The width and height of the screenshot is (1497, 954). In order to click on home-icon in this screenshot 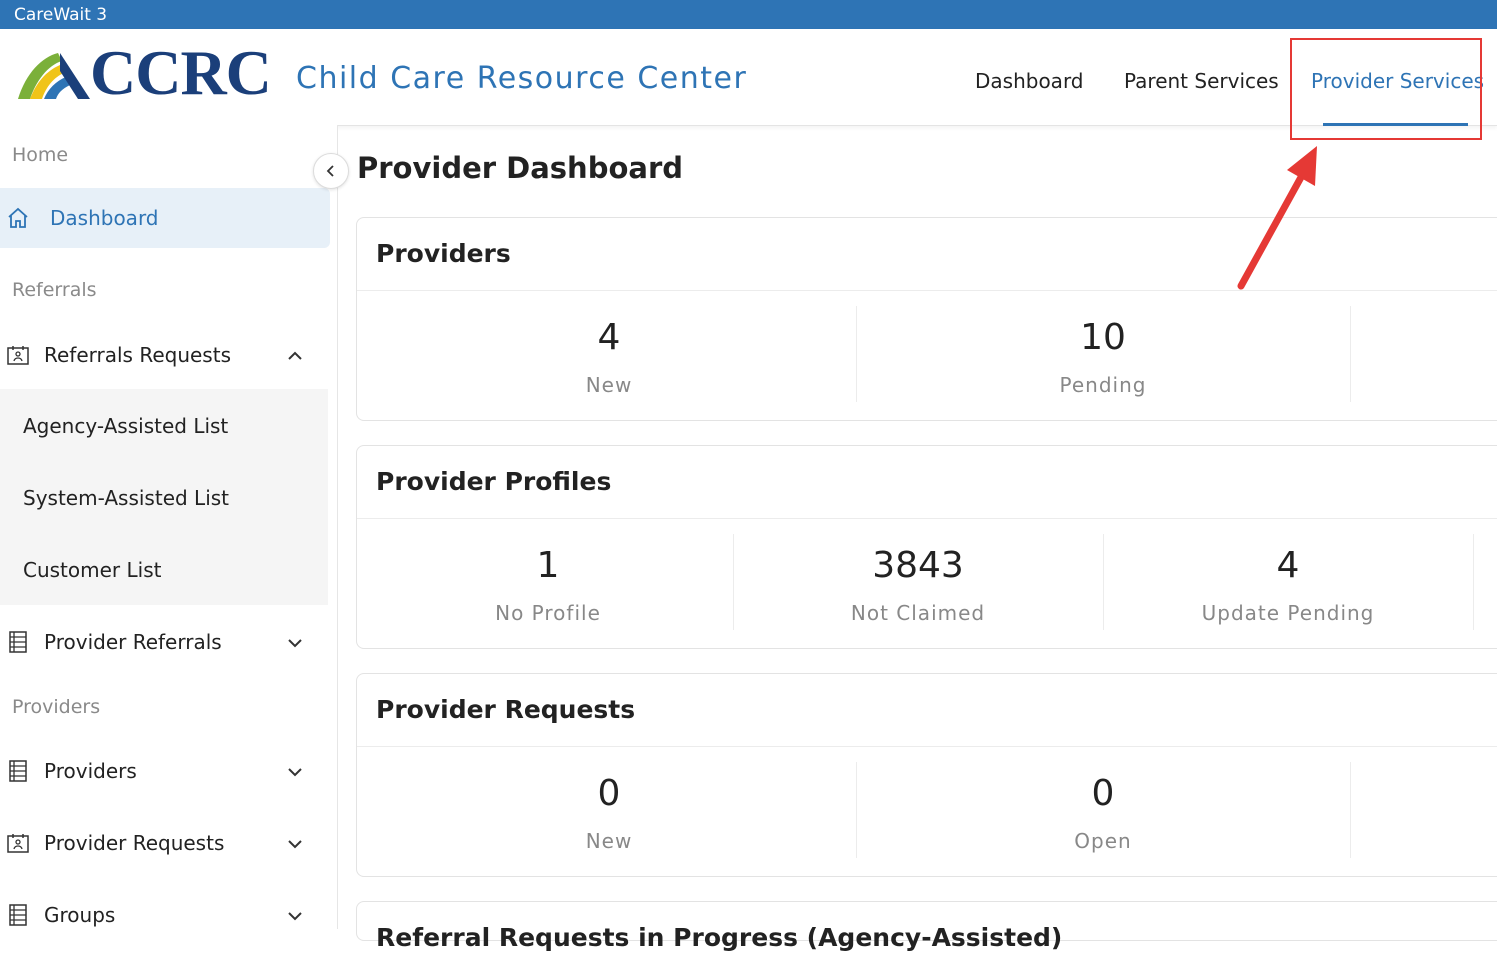, I will do `click(18, 217)`.